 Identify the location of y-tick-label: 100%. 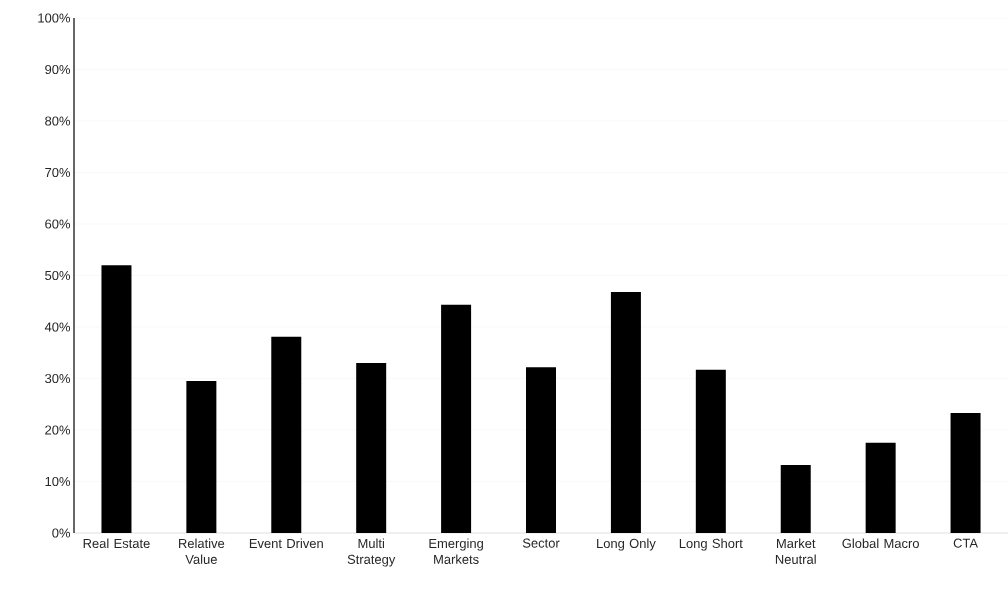
(54, 18).